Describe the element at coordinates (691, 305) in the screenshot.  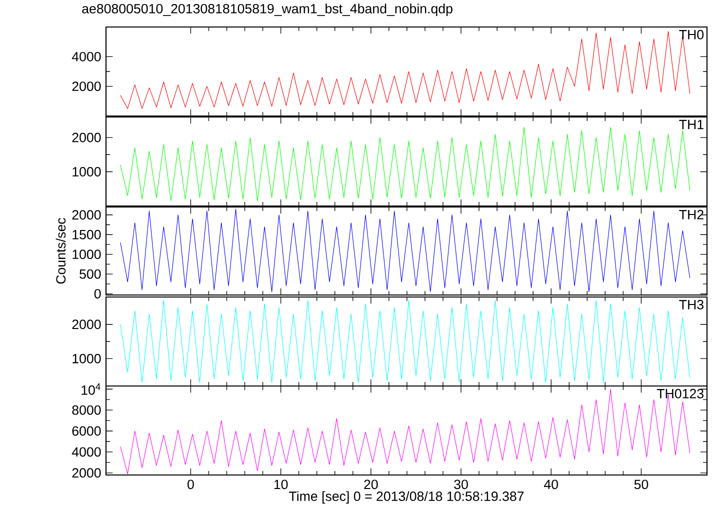
I see `series-label: TH3` at that location.